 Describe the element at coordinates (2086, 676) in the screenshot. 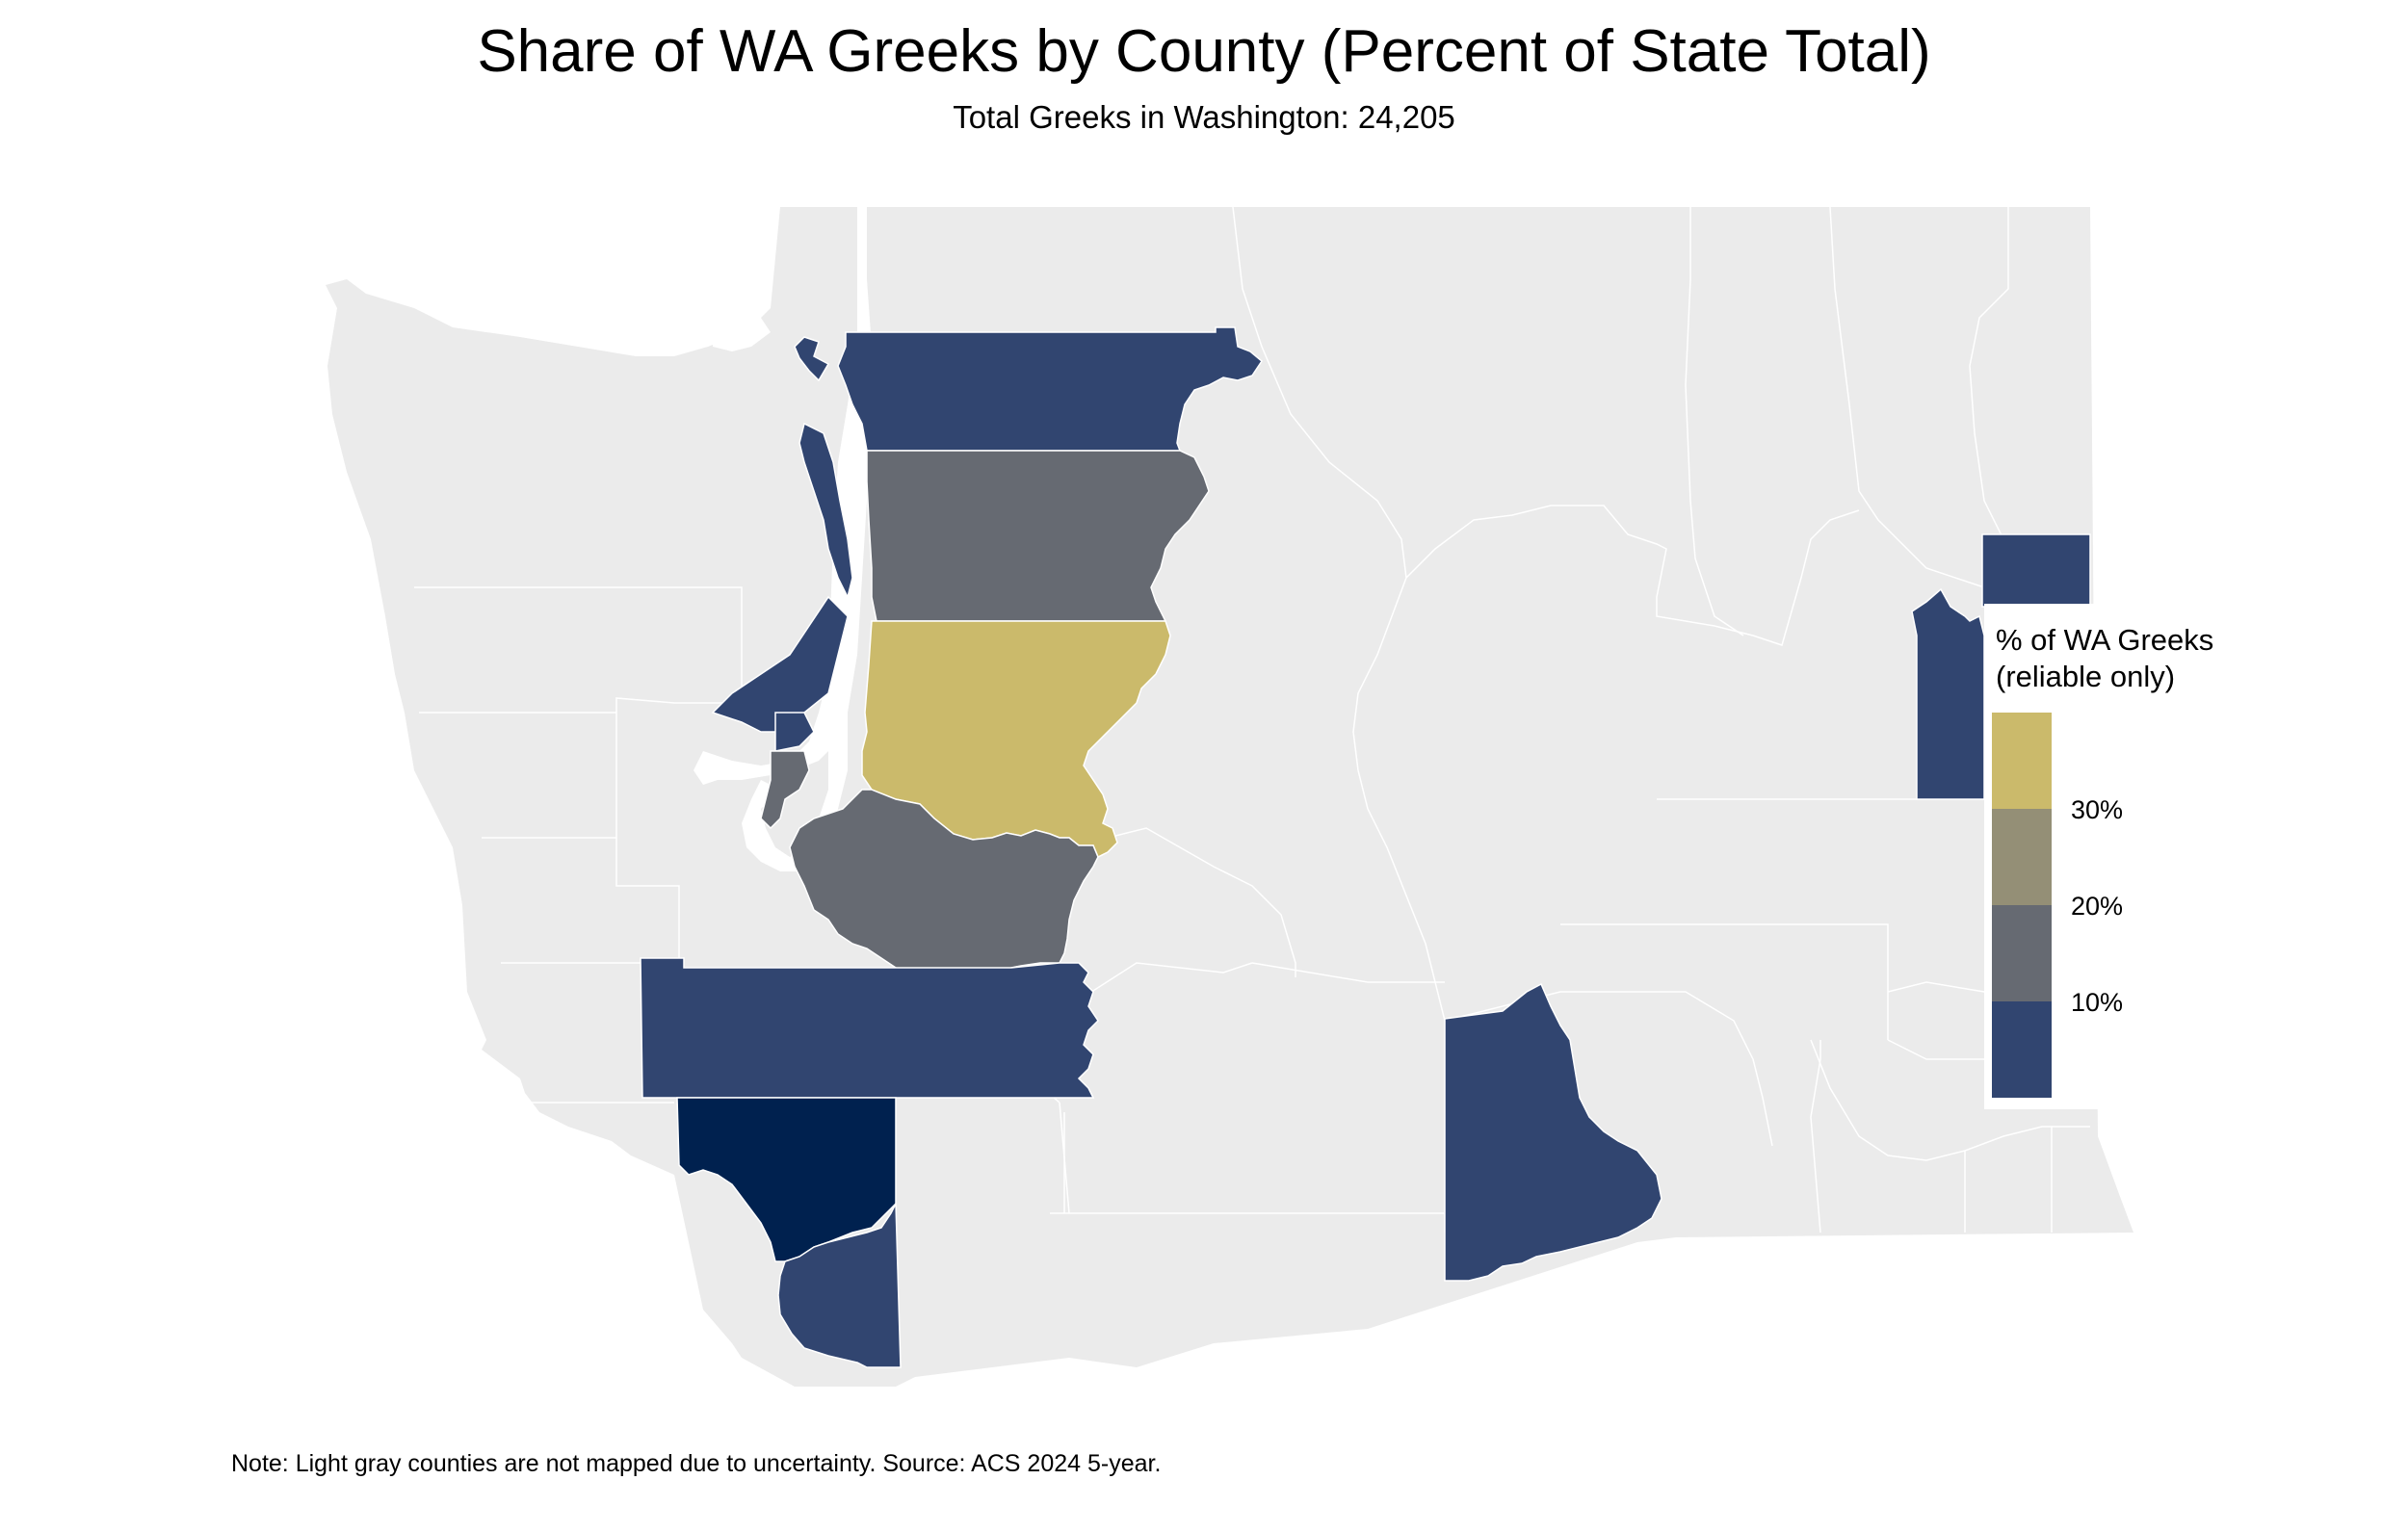

I see `legend-title-line2: (reliable only)` at that location.